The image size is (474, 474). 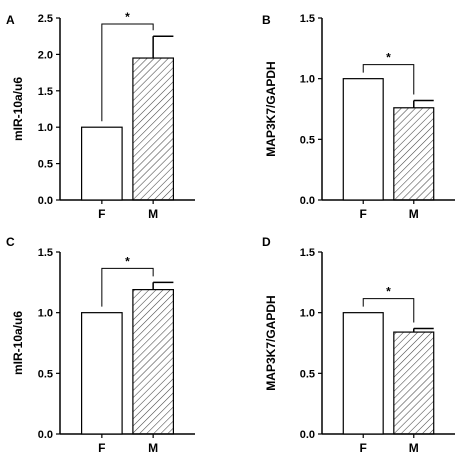 I want to click on panel-letter: B, so click(x=266, y=20).